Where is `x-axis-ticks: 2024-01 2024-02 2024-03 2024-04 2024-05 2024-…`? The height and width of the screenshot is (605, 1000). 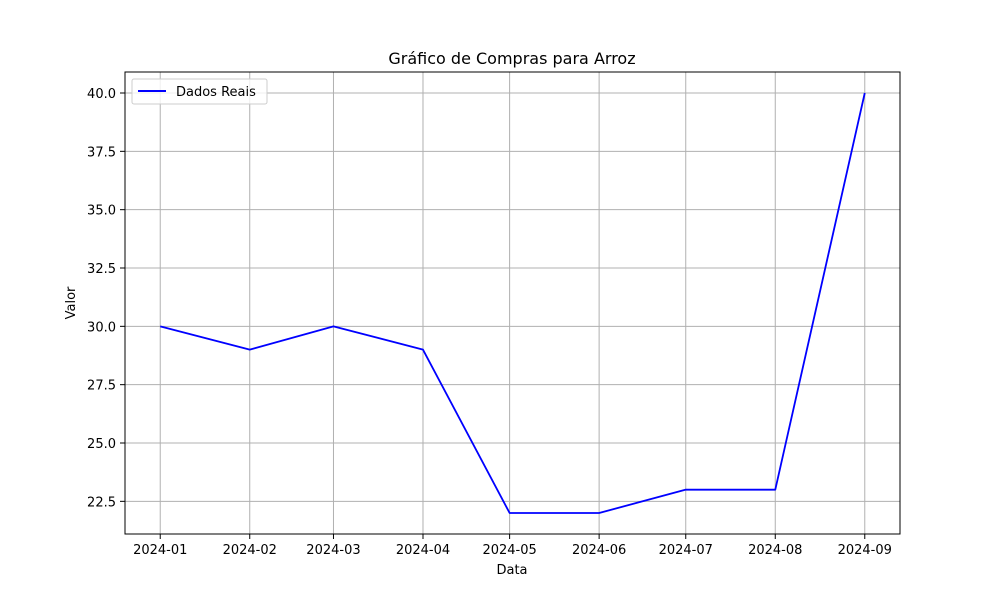 x-axis-ticks: 2024-01 2024-02 2024-03 2024-04 2024-05 2024-… is located at coordinates (512, 546).